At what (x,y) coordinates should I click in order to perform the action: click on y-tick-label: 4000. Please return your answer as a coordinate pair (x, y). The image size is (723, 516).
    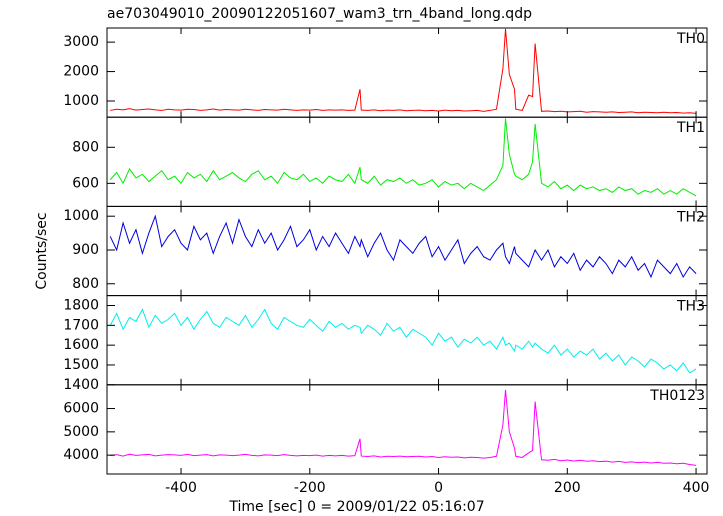
    Looking at the image, I should click on (81, 455).